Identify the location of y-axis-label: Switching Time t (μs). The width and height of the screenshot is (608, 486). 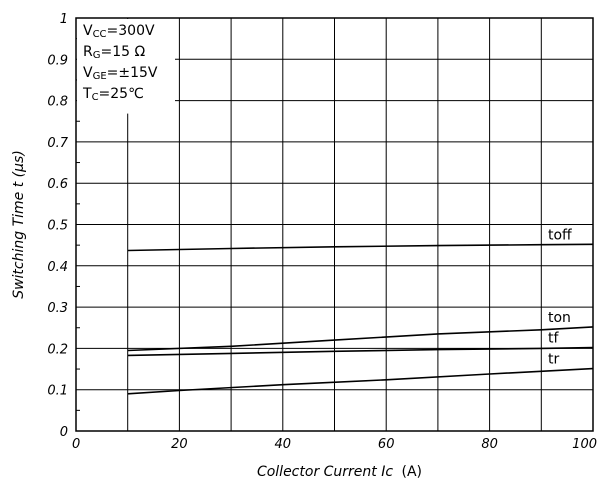
(19, 224).